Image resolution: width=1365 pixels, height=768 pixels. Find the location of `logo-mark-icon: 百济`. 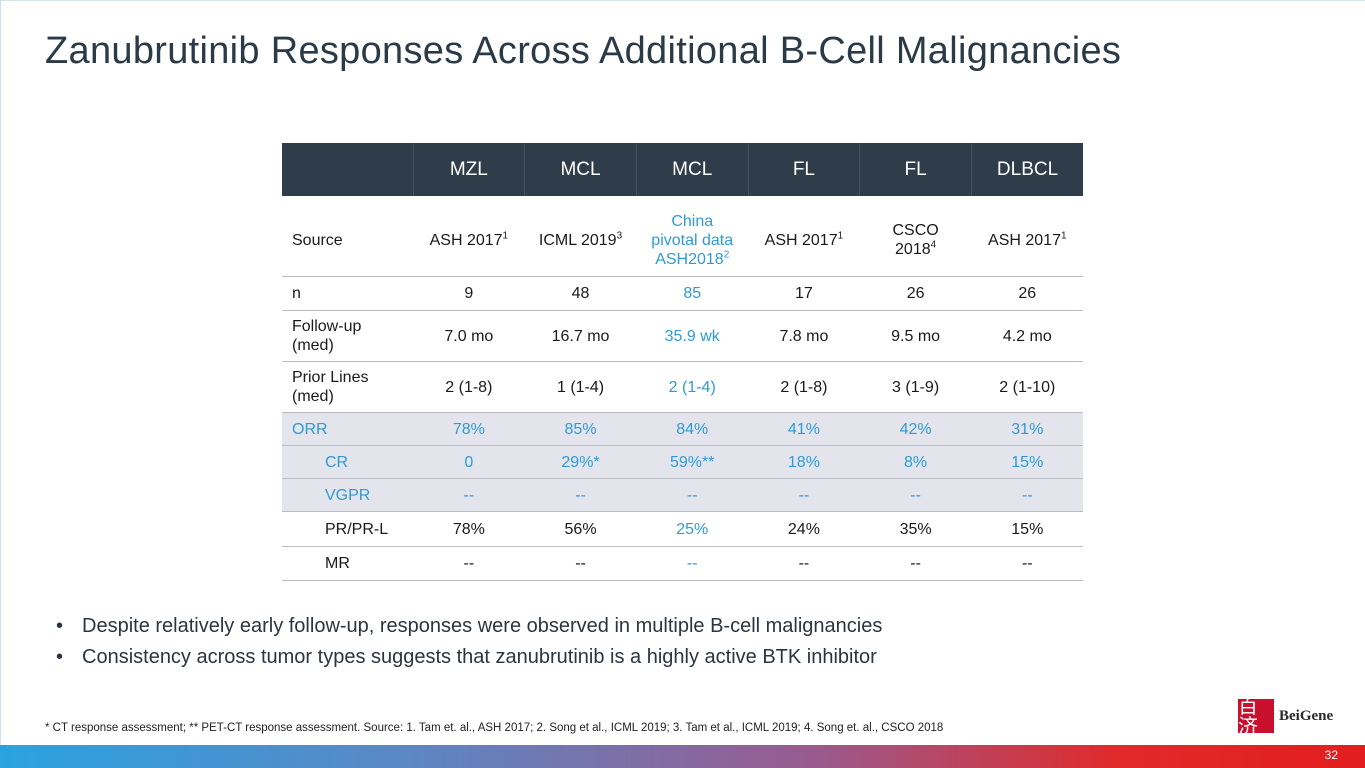

logo-mark-icon: 百济 is located at coordinates (1256, 716).